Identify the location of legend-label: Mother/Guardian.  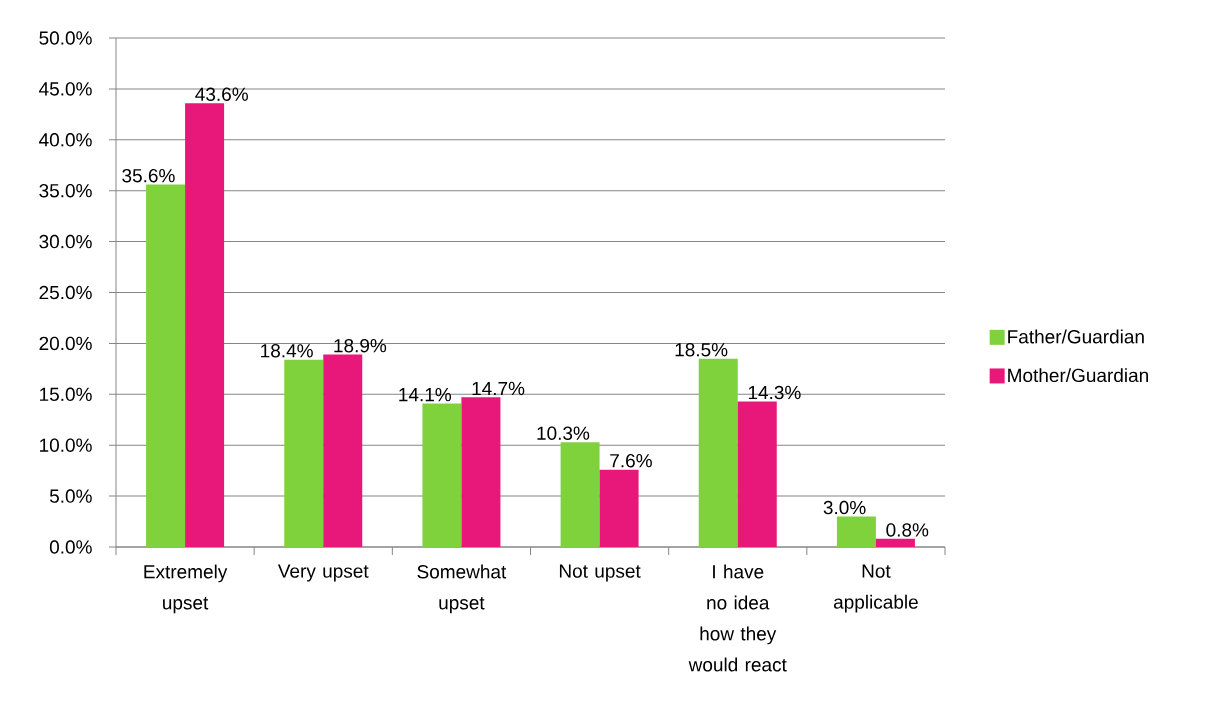
(1078, 375).